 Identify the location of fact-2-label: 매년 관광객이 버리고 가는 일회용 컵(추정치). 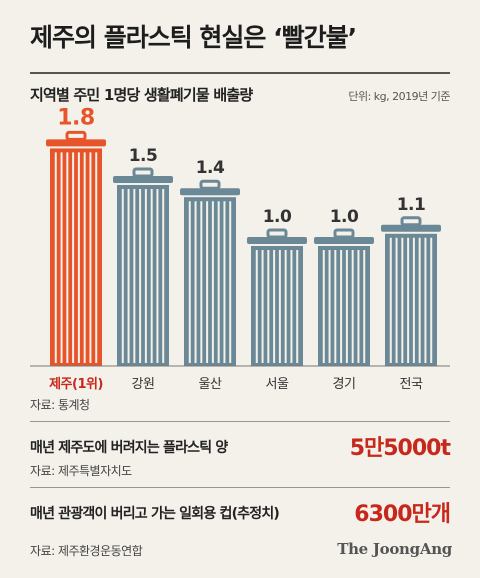
(155, 514).